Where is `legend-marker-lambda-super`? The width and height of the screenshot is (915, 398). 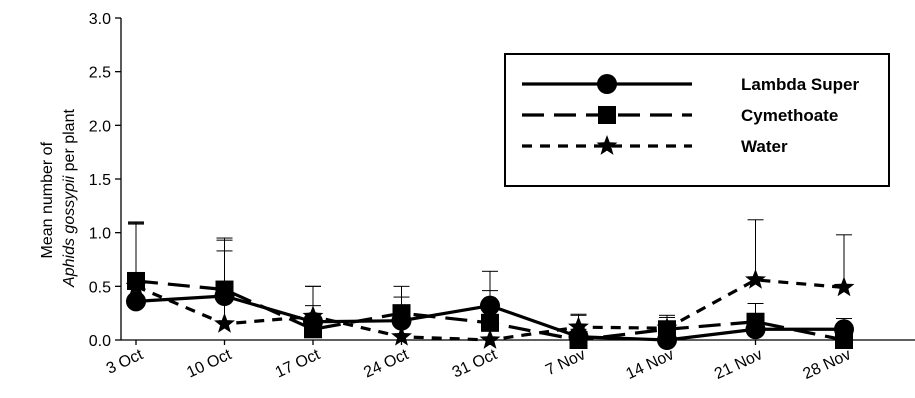
legend-marker-lambda-super is located at coordinates (607, 84).